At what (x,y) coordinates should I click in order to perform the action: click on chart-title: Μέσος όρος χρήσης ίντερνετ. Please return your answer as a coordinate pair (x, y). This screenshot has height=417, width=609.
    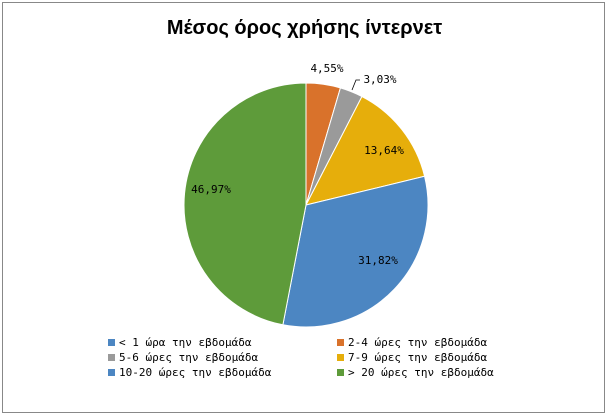
    Looking at the image, I should click on (304, 28).